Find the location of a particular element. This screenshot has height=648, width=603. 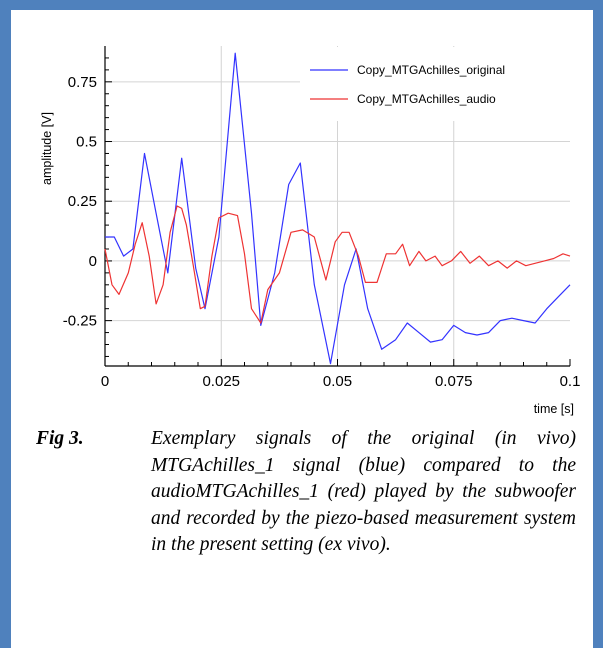

x-tick-label: 0.05 is located at coordinates (337, 381).